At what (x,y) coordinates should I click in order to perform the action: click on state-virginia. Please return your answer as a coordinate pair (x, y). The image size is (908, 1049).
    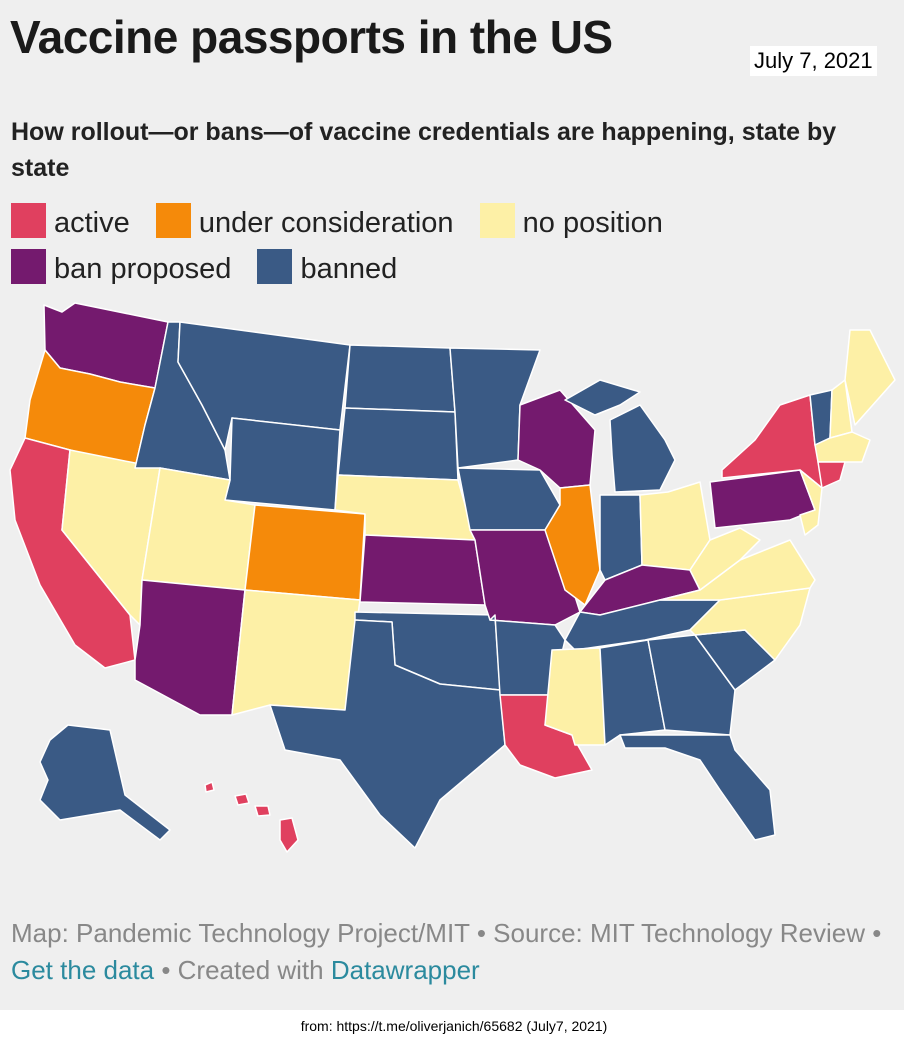
    Looking at the image, I should click on (737, 570).